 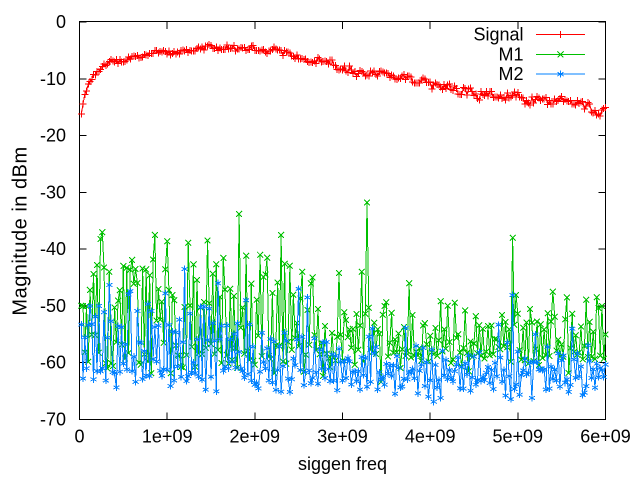 I want to click on svg-text: -50, so click(x=53, y=306).